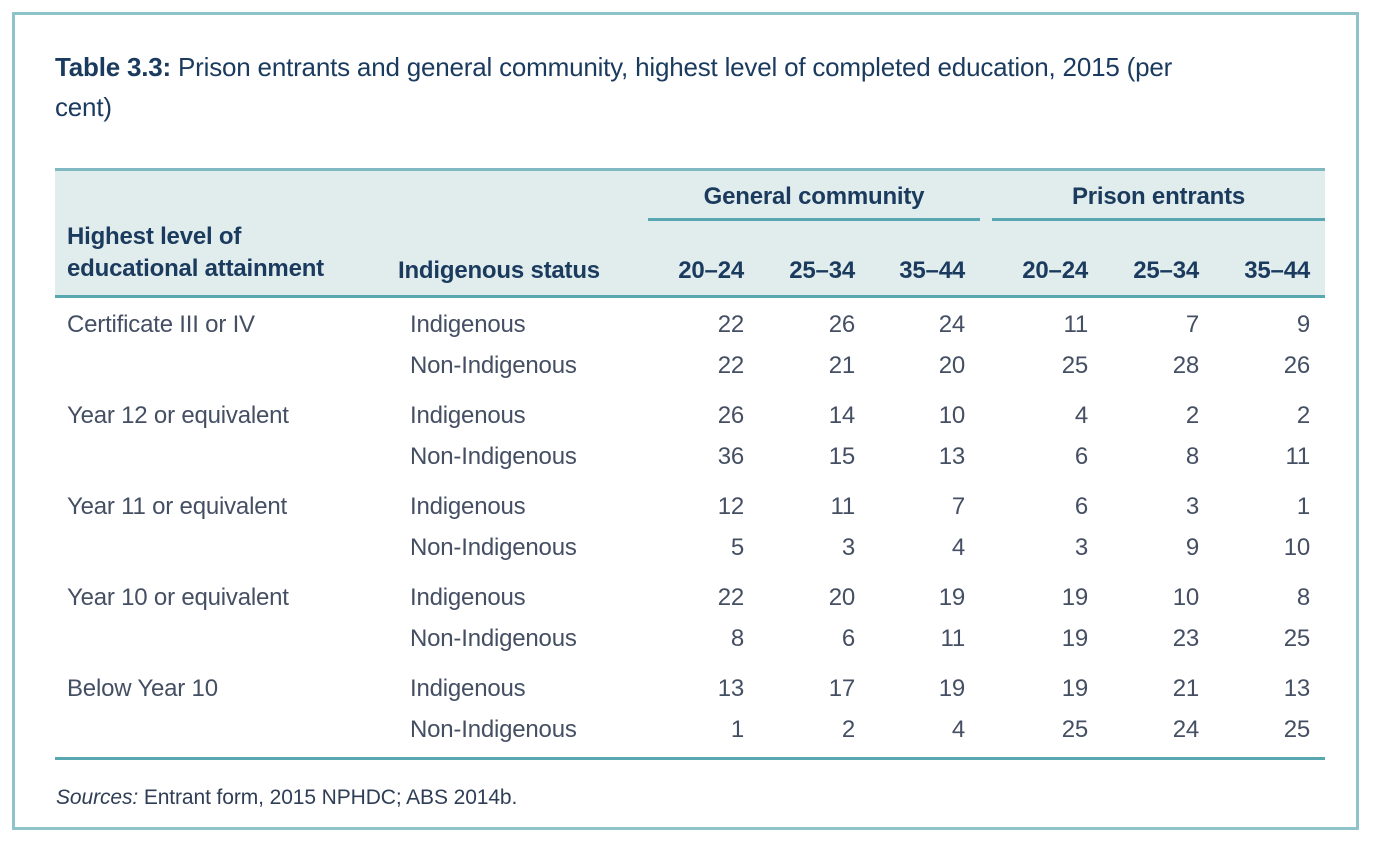  Describe the element at coordinates (1297, 457) in the screenshot. I see `cell-prison-value: 11` at that location.